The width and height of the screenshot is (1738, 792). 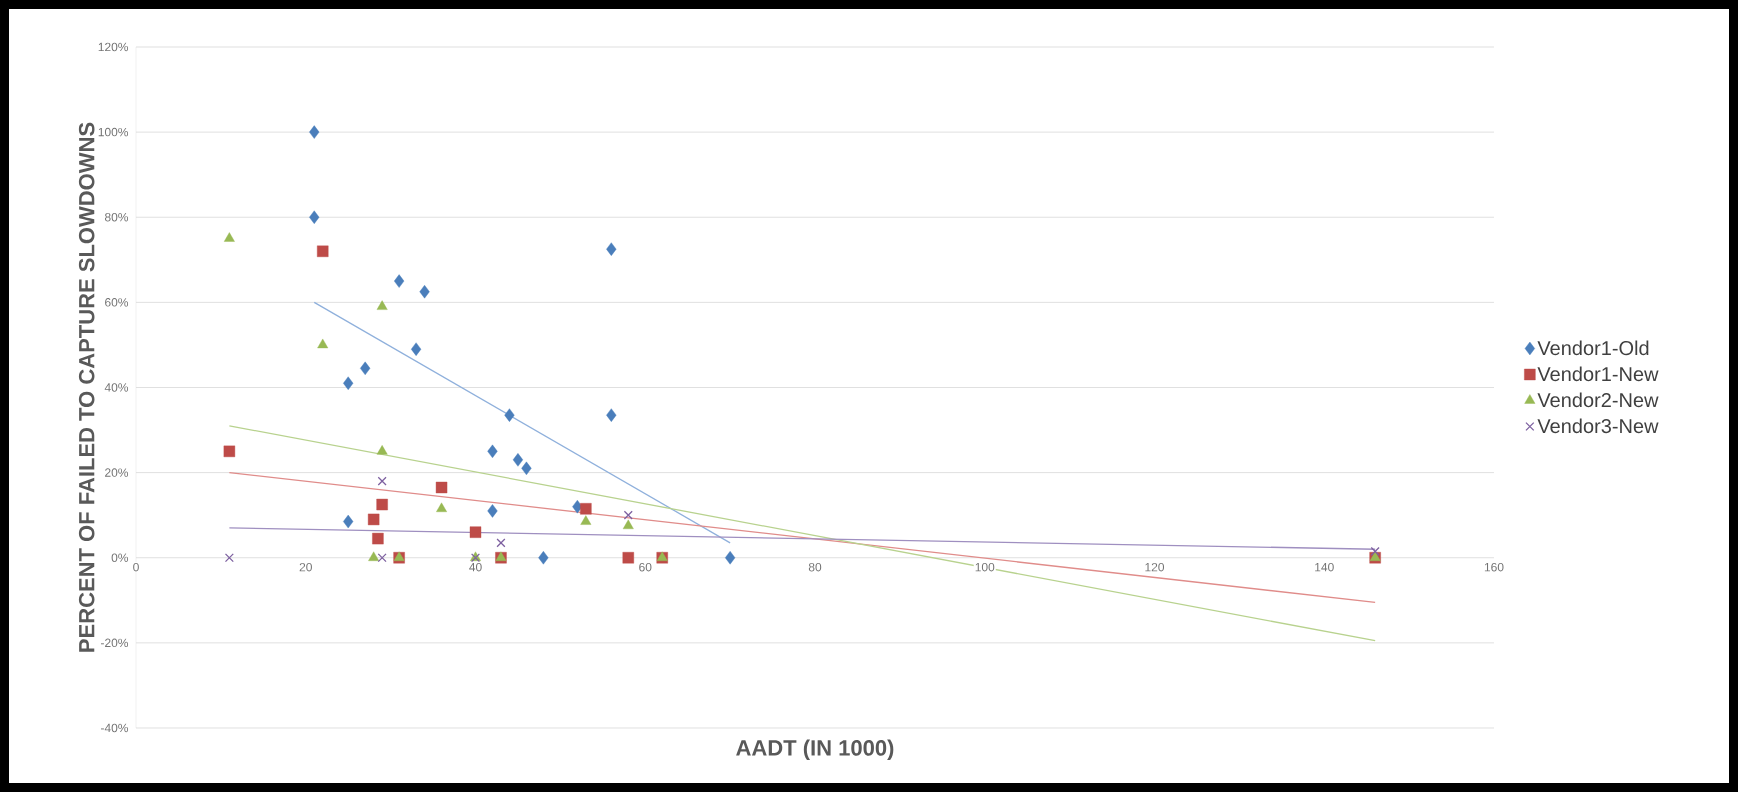 I want to click on y-tick-label: -40%, so click(x=115, y=728).